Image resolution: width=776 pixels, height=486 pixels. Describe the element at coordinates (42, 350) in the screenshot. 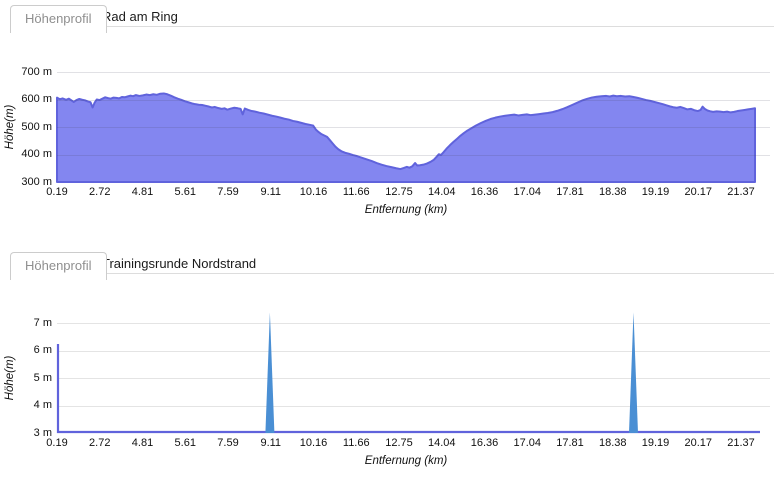

I see `y-tick-label: 6 m` at that location.